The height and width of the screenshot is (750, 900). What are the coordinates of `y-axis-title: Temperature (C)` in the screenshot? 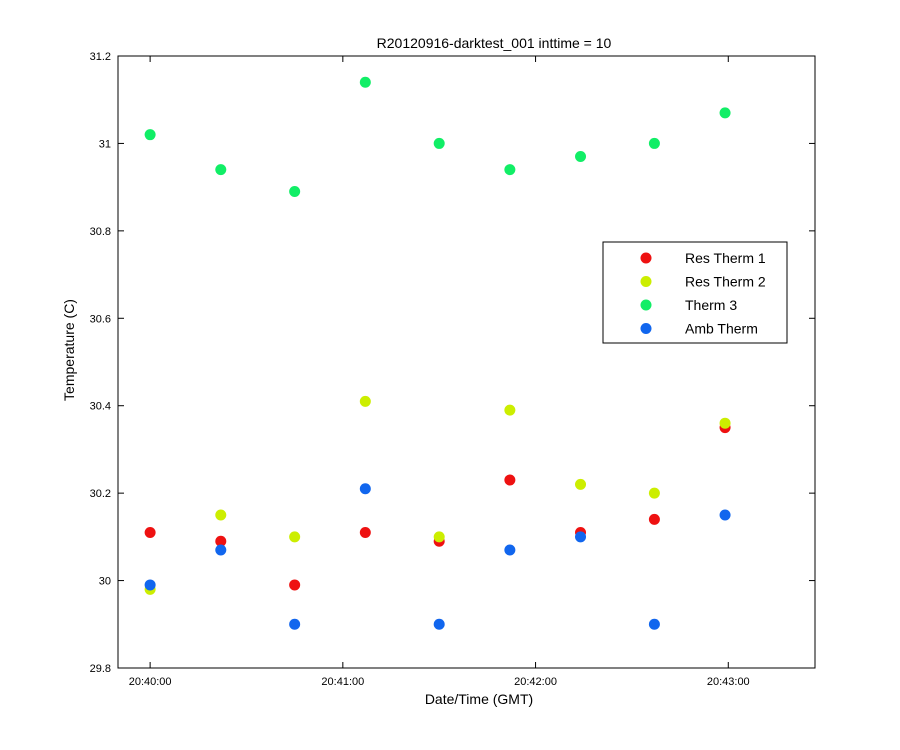 It's located at (69, 350).